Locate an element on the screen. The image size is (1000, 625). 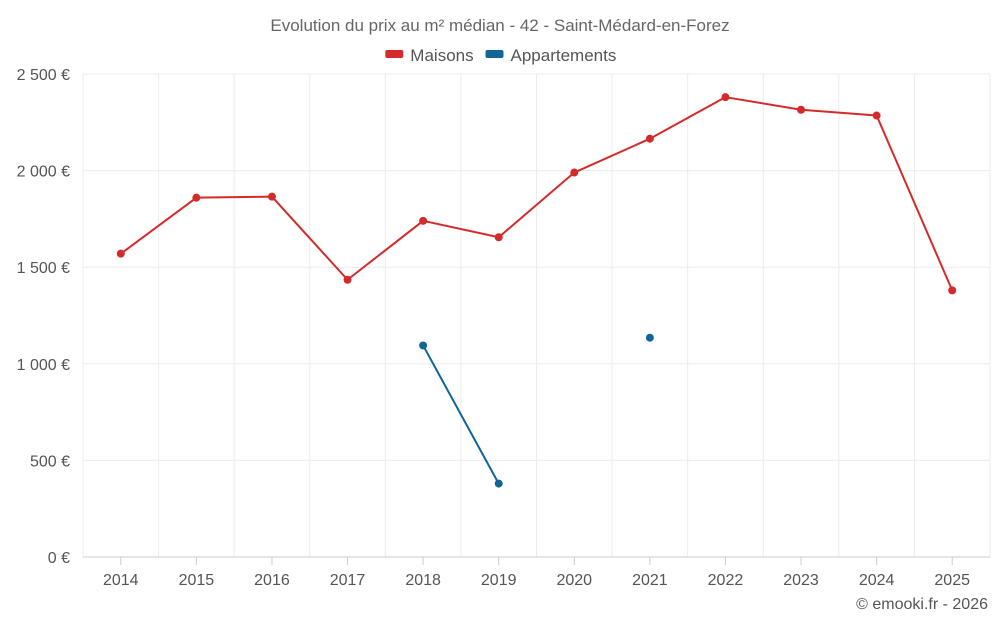
y-tick-label: 0 € is located at coordinates (59, 558).